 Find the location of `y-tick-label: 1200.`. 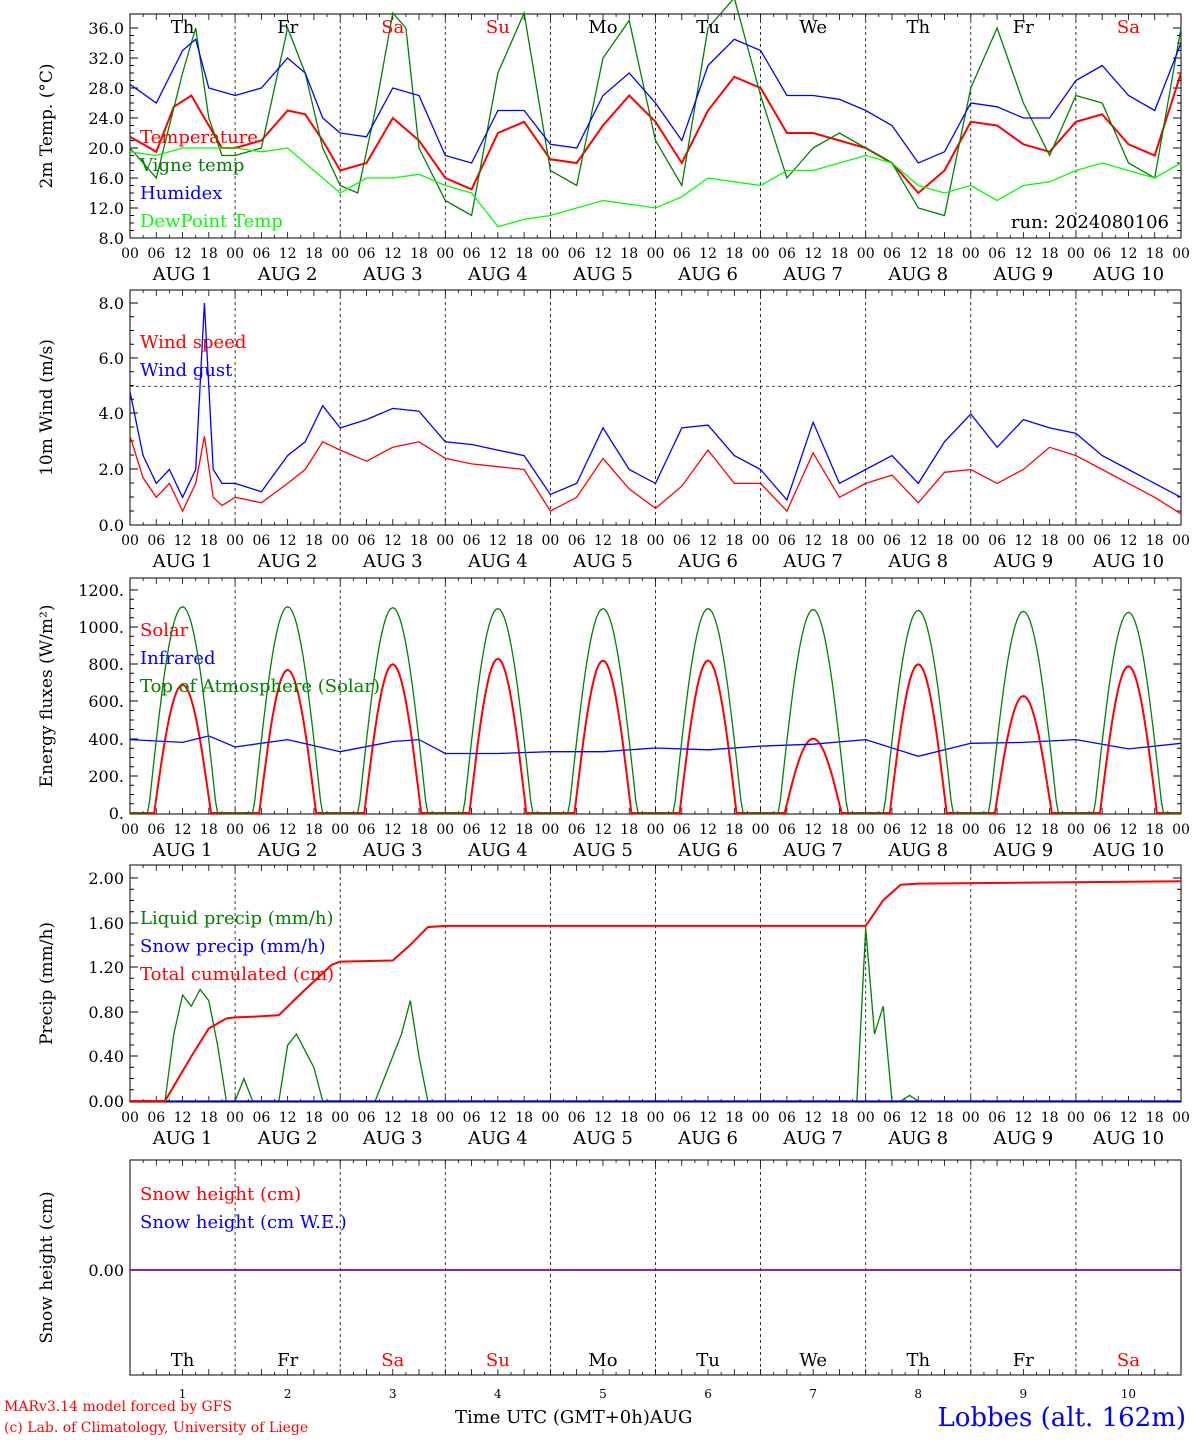

y-tick-label: 1200. is located at coordinates (101, 590).